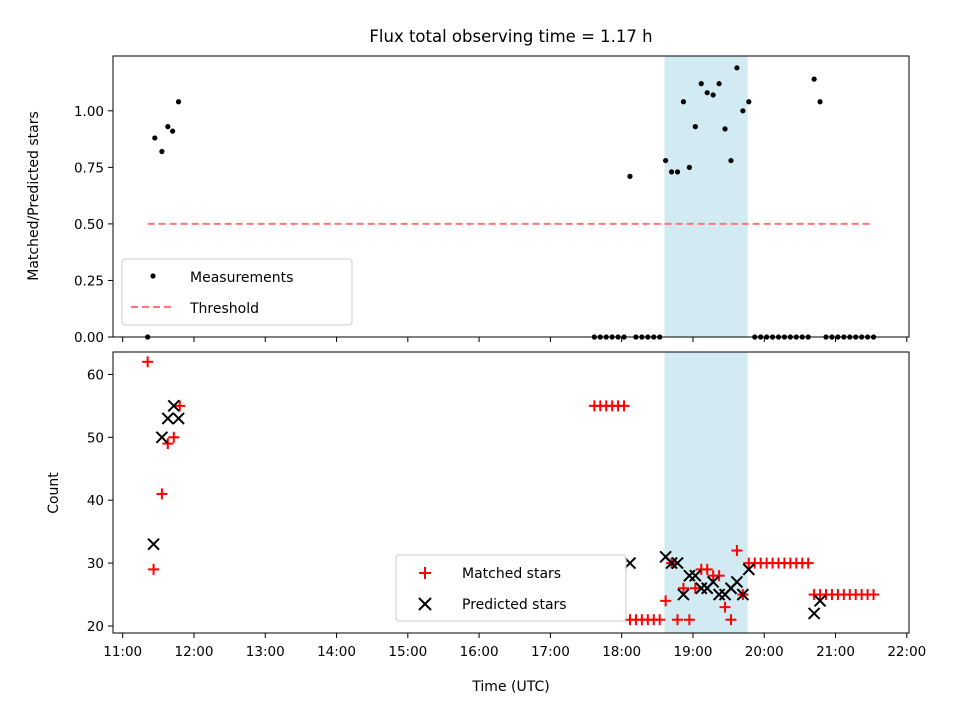  Describe the element at coordinates (194, 652) in the screenshot. I see `x-tick-label: 12:00` at that location.